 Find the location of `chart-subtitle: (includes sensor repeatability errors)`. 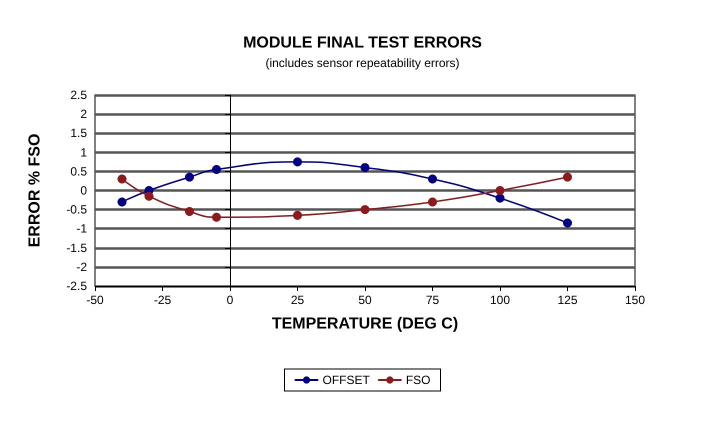

chart-subtitle: (includes sensor repeatability errors) is located at coordinates (362, 63).